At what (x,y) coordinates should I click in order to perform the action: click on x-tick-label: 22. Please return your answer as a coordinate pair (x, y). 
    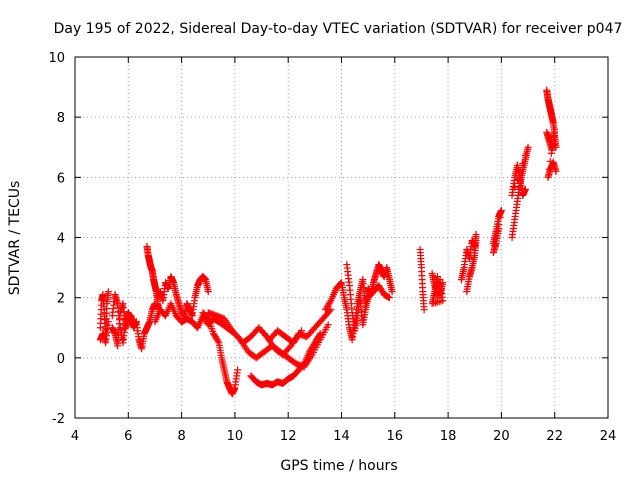
    Looking at the image, I should click on (554, 436).